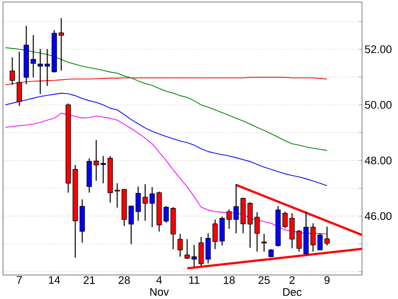 The image size is (398, 299). What do you see at coordinates (19, 280) in the screenshot?
I see `x-tick-label: 7` at bounding box center [19, 280].